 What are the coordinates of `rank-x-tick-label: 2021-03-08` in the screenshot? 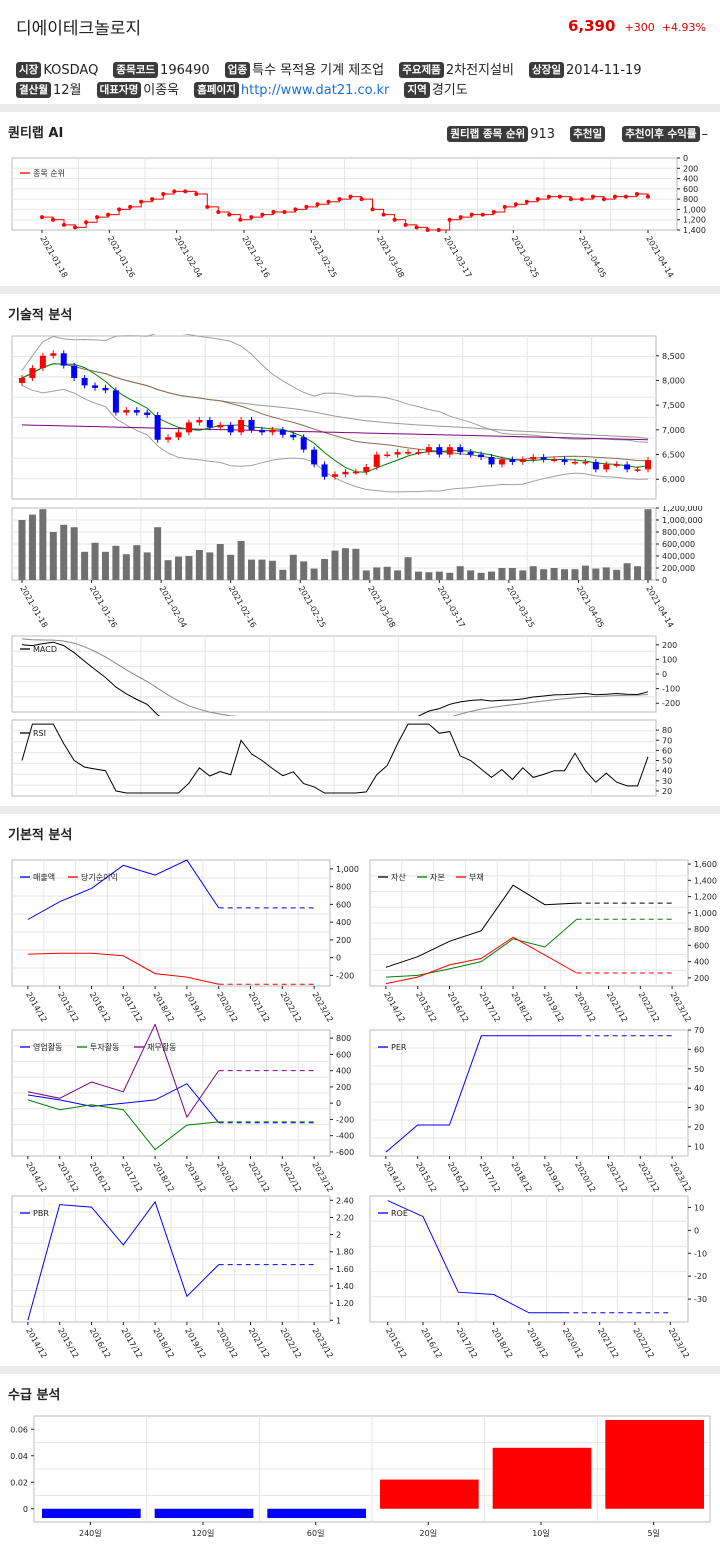 It's located at (390, 257).